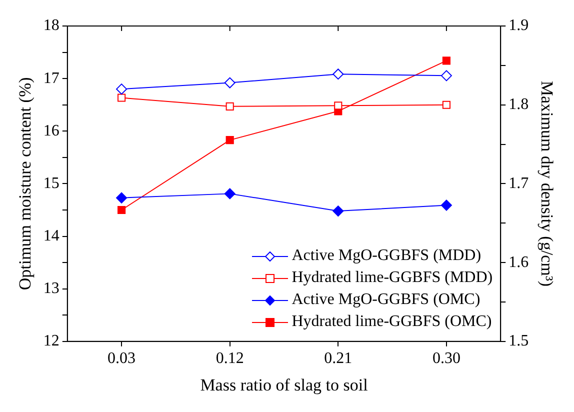 This screenshot has width=574, height=412. I want to click on y2-tick-label: 1.9, so click(518, 25).